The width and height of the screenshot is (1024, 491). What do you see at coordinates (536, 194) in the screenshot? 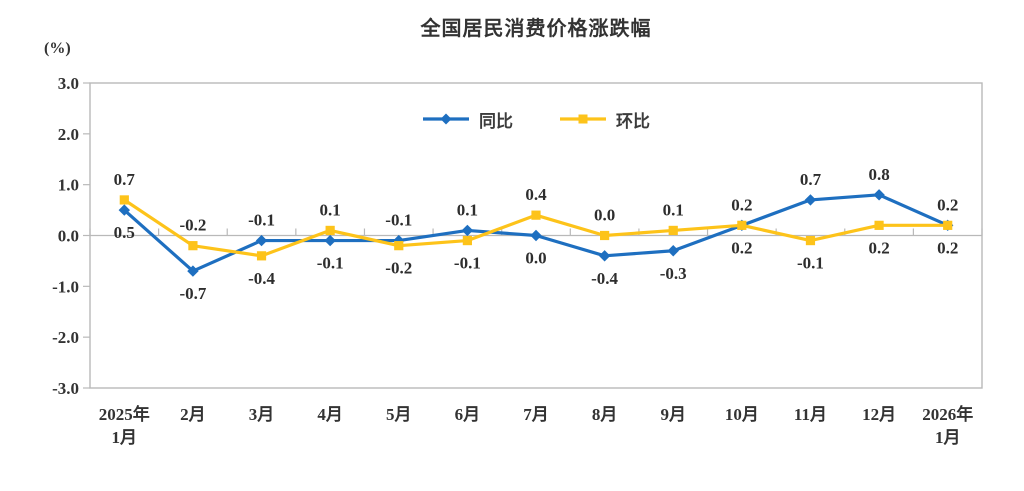
I see `data-label: 0.4` at bounding box center [536, 194].